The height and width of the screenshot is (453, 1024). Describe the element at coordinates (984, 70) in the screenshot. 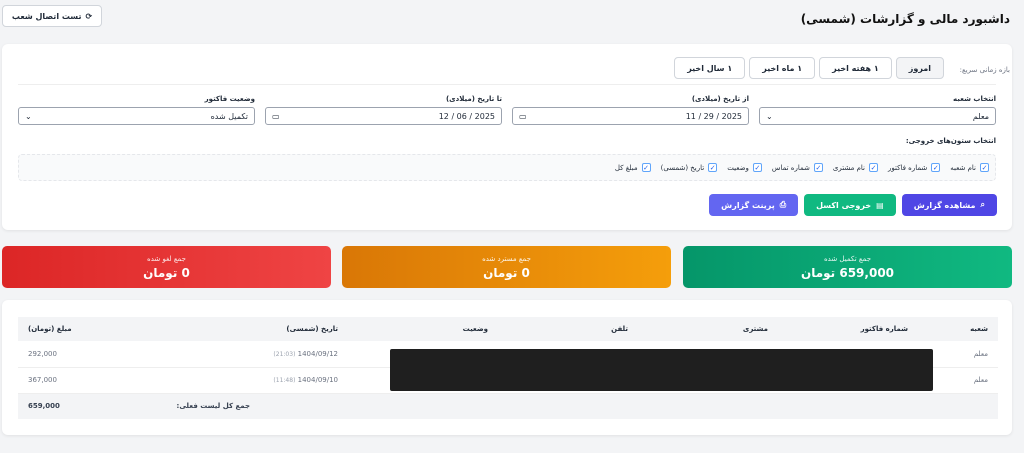

I see `quick-range-label: بازه زمانی سریع:` at that location.